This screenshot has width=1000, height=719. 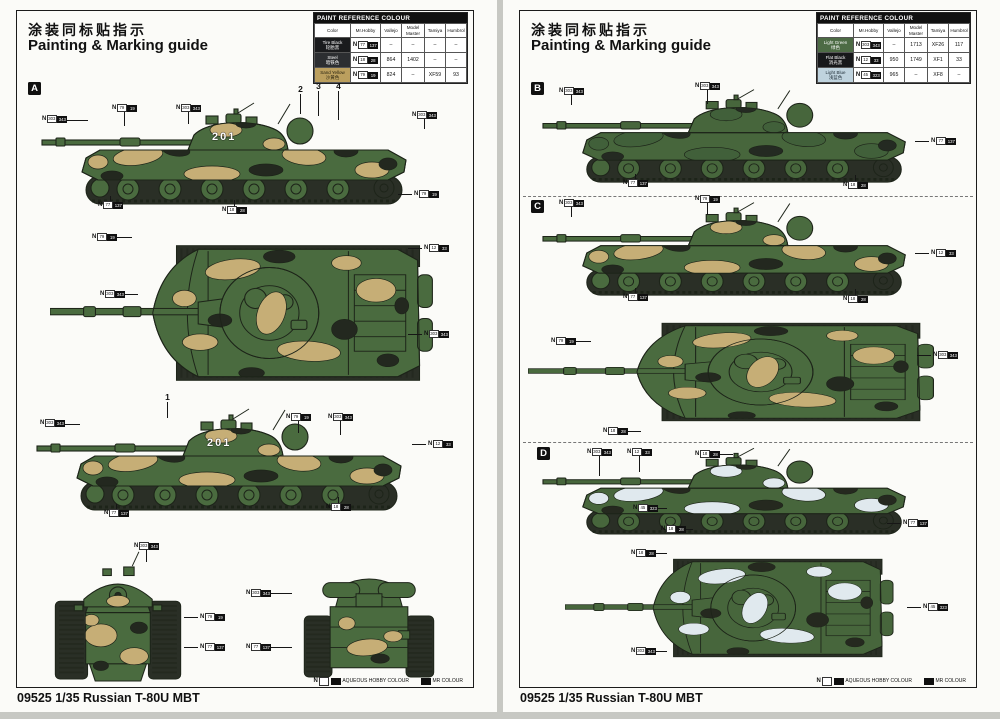 What do you see at coordinates (543, 453) in the screenshot?
I see `scheme-letter-d: D` at bounding box center [543, 453].